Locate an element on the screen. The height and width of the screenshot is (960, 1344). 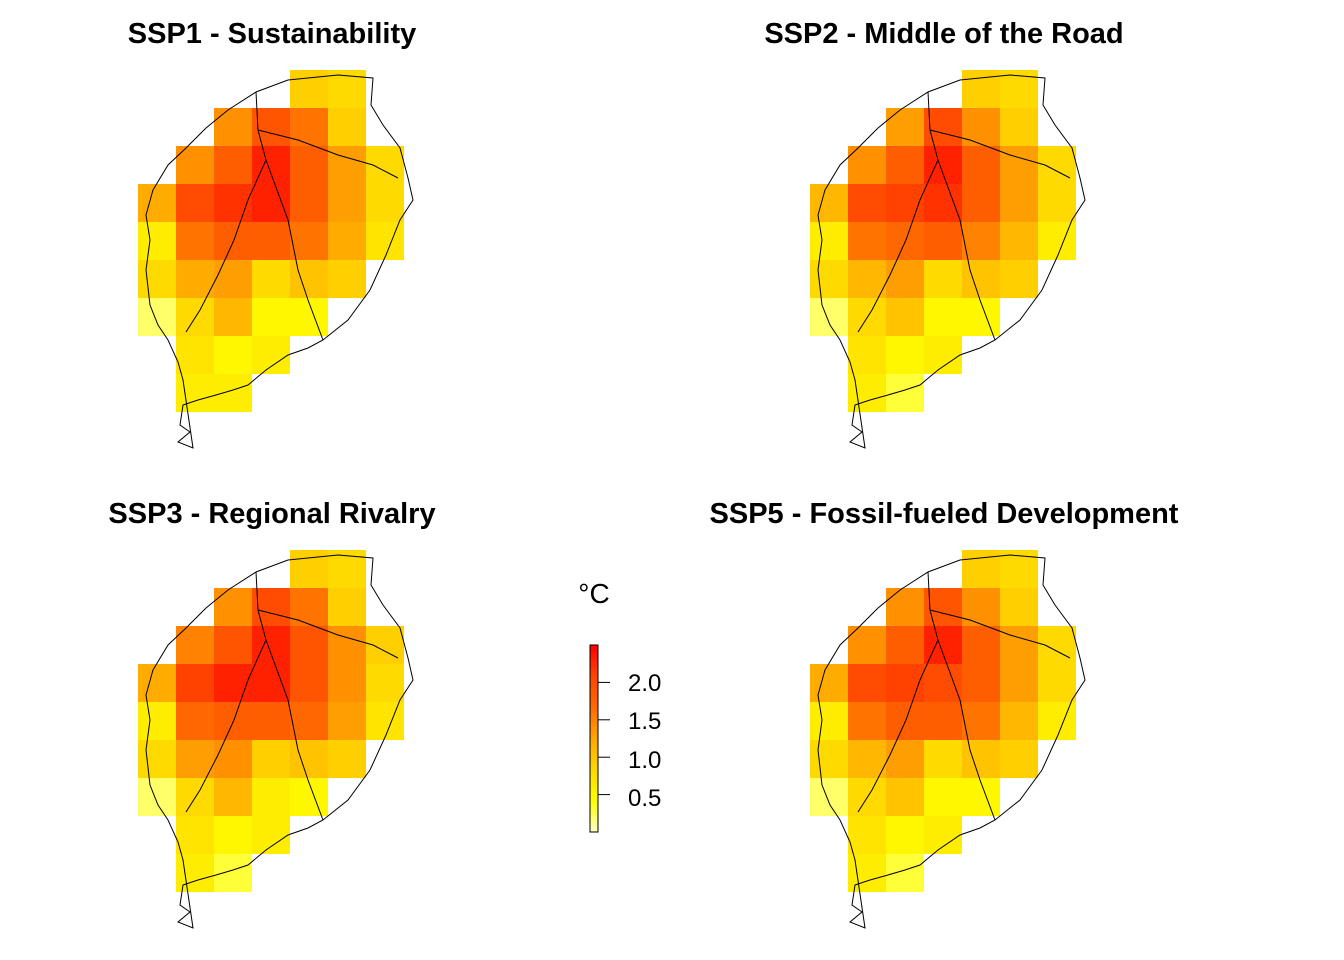
legend-tick-label: 2.0 is located at coordinates (645, 683).